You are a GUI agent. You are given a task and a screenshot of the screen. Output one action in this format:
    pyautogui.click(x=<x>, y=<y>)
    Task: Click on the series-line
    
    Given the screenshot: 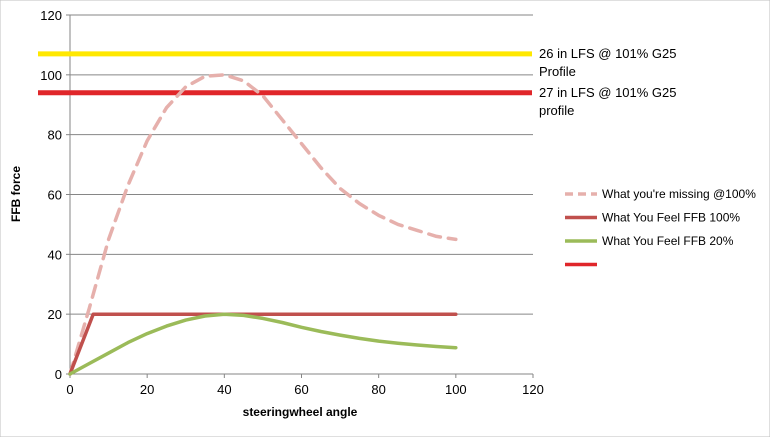 What is the action you would take?
    pyautogui.click(x=263, y=344)
    